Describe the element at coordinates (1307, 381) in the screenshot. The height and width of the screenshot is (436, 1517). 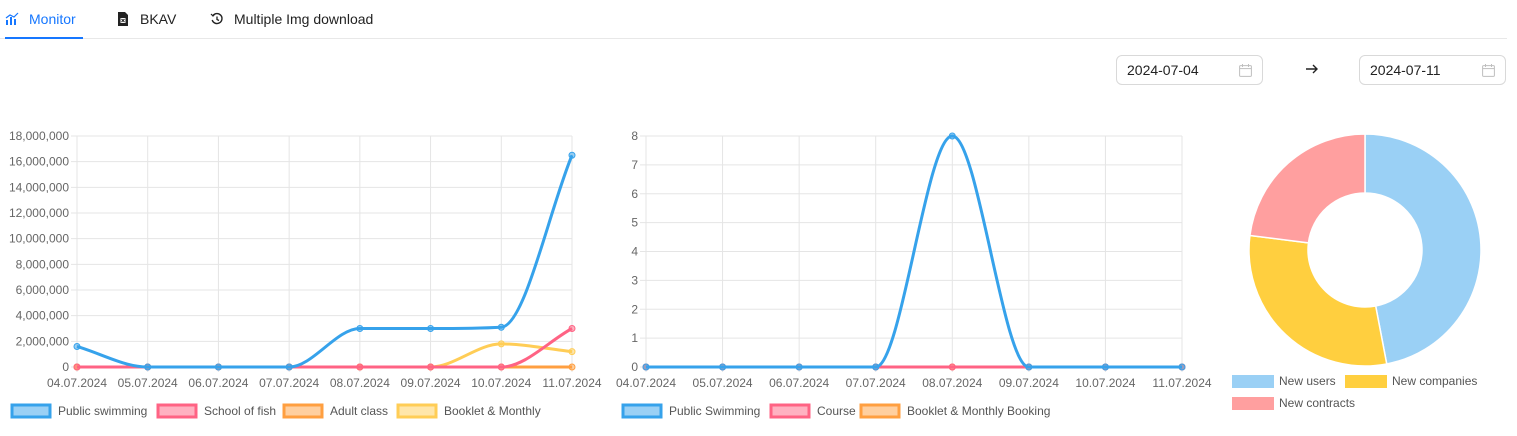
I see `legend-label: New users` at that location.